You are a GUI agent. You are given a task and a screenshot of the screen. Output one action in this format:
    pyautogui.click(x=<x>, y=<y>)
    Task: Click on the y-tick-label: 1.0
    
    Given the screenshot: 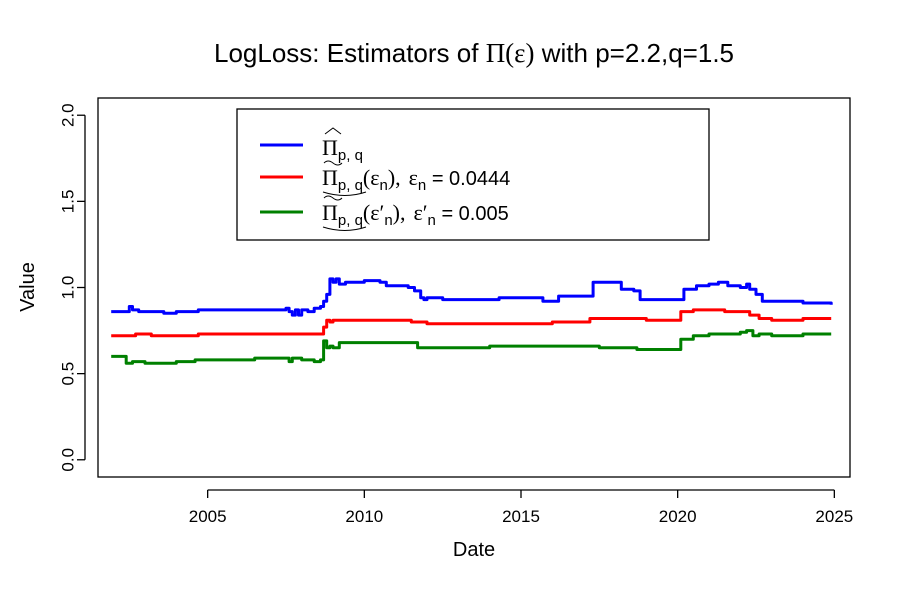 What is the action you would take?
    pyautogui.click(x=68, y=288)
    